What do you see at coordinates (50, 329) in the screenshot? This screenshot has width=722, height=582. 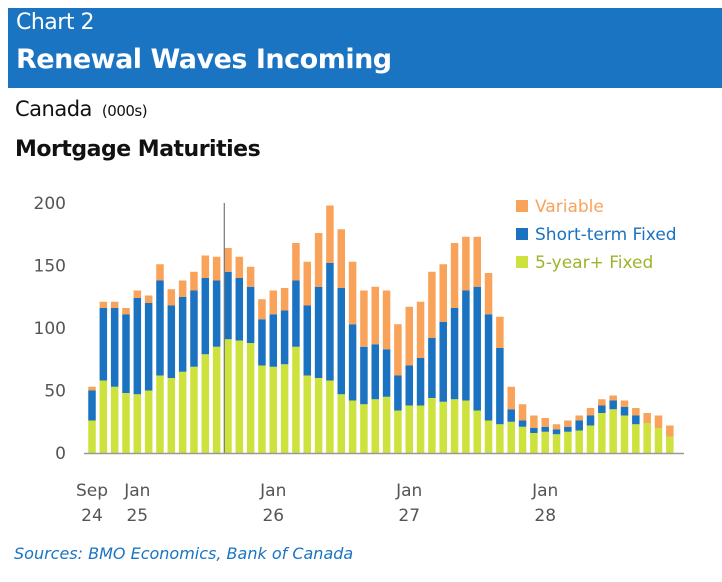 I see `y-tick-label: 100` at bounding box center [50, 329].